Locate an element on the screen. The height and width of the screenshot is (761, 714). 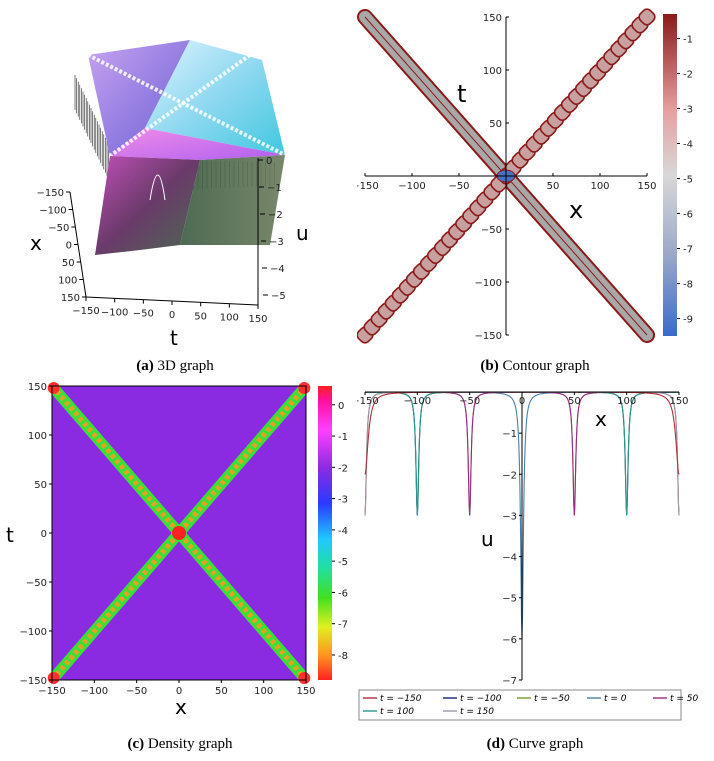
y-tick-label: 0 is located at coordinates (44, 534).